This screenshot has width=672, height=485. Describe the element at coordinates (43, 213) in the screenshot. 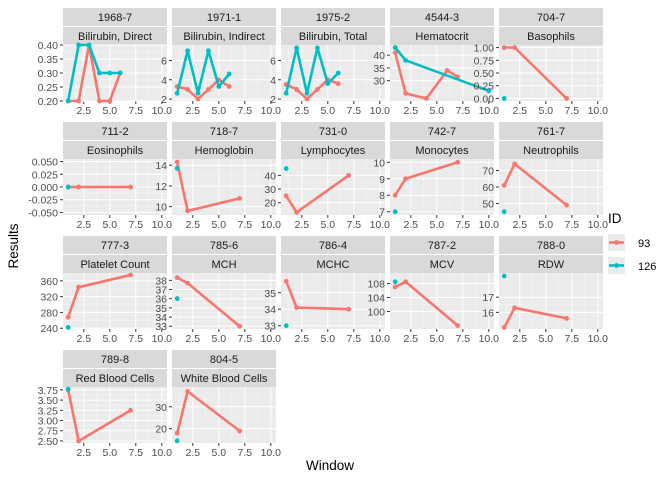

I see `y-tick-label: -0.050` at that location.